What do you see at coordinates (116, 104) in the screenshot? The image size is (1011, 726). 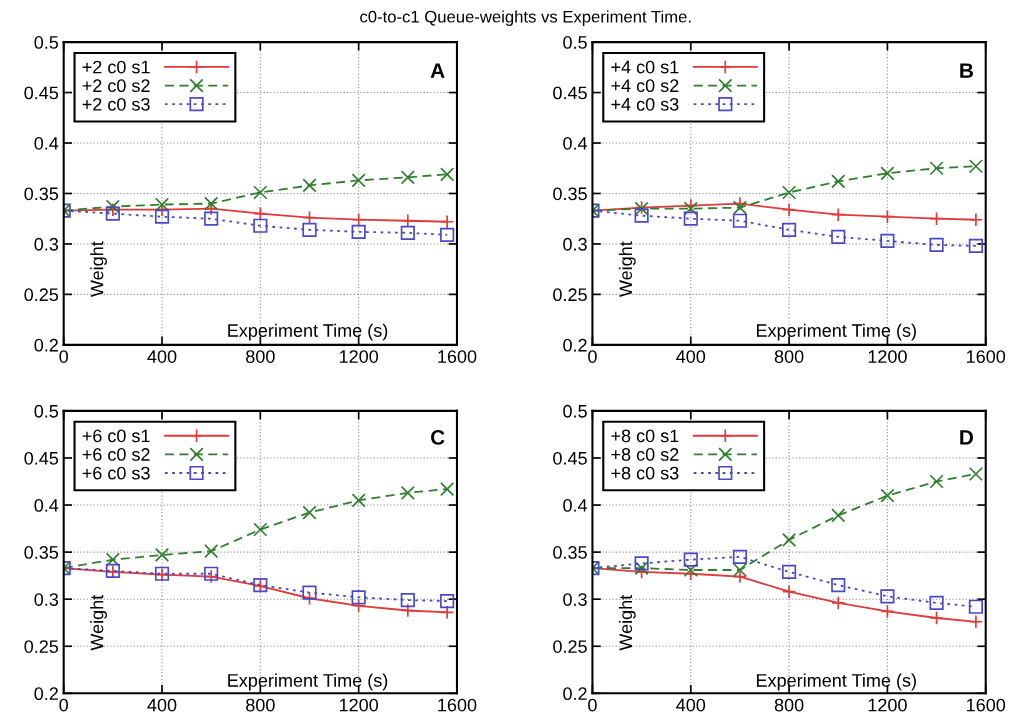 I see `legend-label: +2 c0 s3` at bounding box center [116, 104].